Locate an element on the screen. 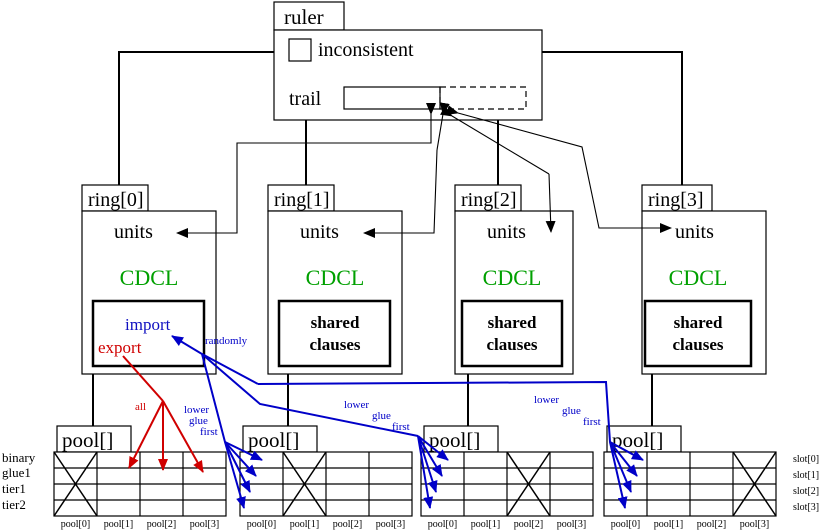 The height and width of the screenshot is (532, 830). ring-1-shared-clauses-box is located at coordinates (334, 333).